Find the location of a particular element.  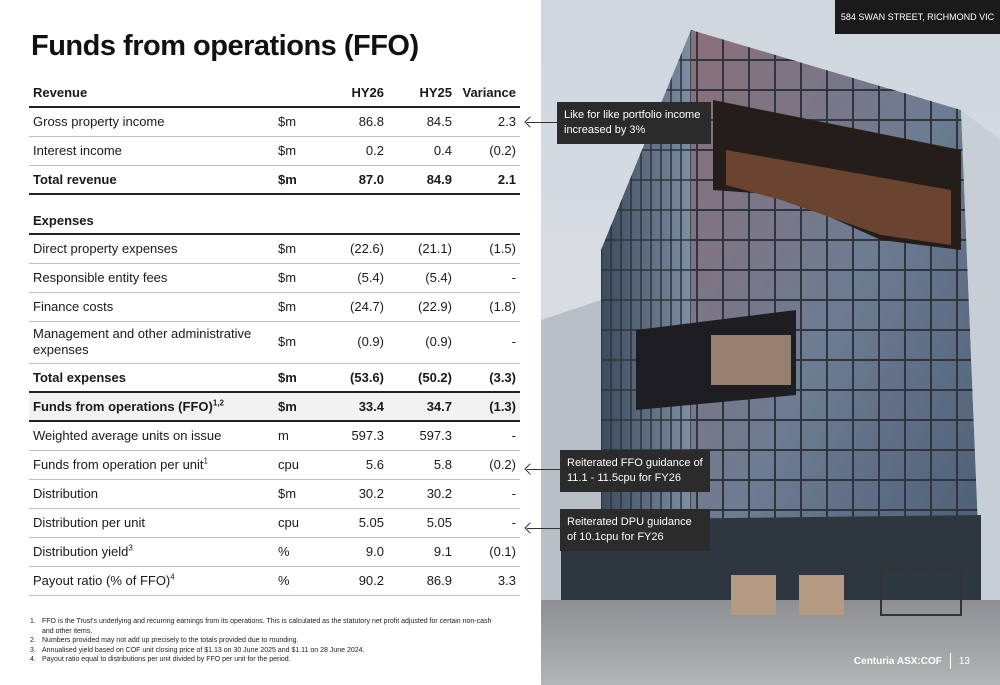

row-label: Payout ratio (% of FFO)4 is located at coordinates (151, 581).